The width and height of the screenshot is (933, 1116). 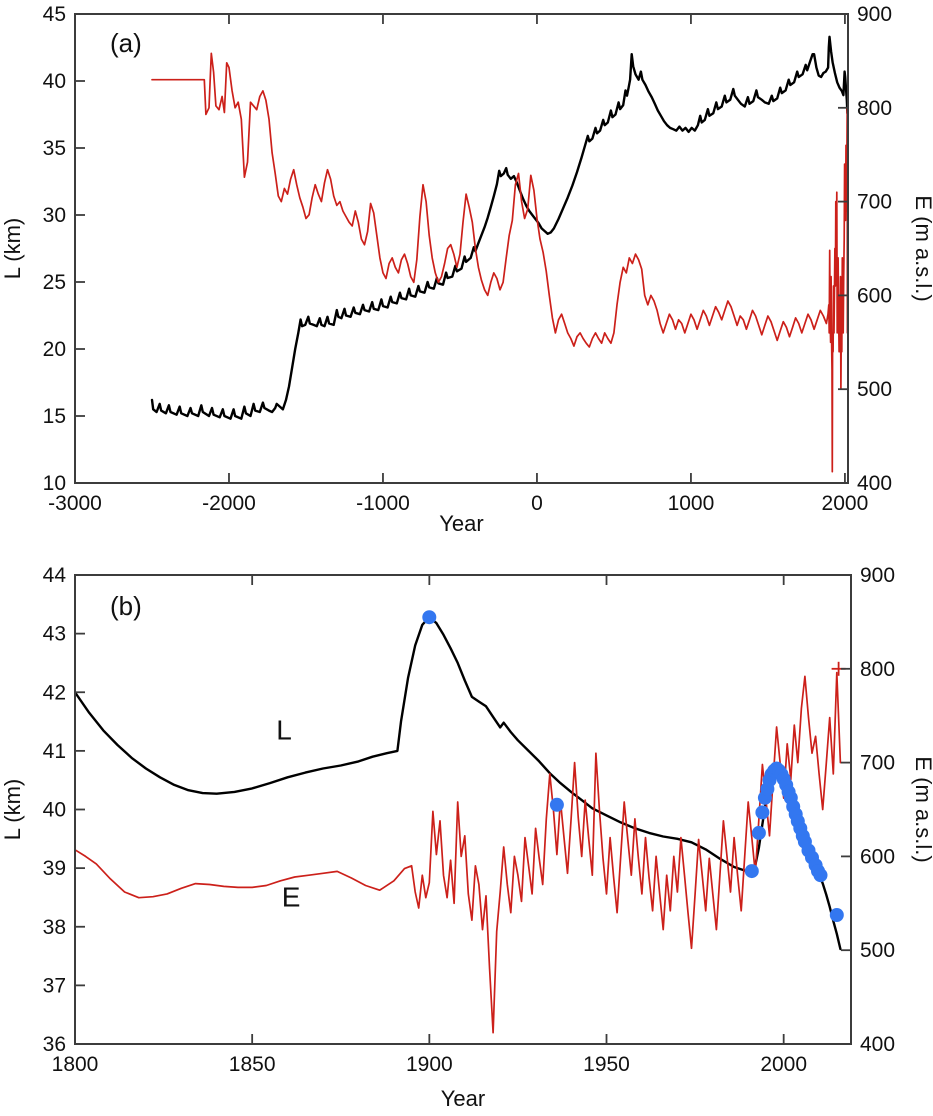 I want to click on y-left-tick-label: 41, so click(x=54, y=751).